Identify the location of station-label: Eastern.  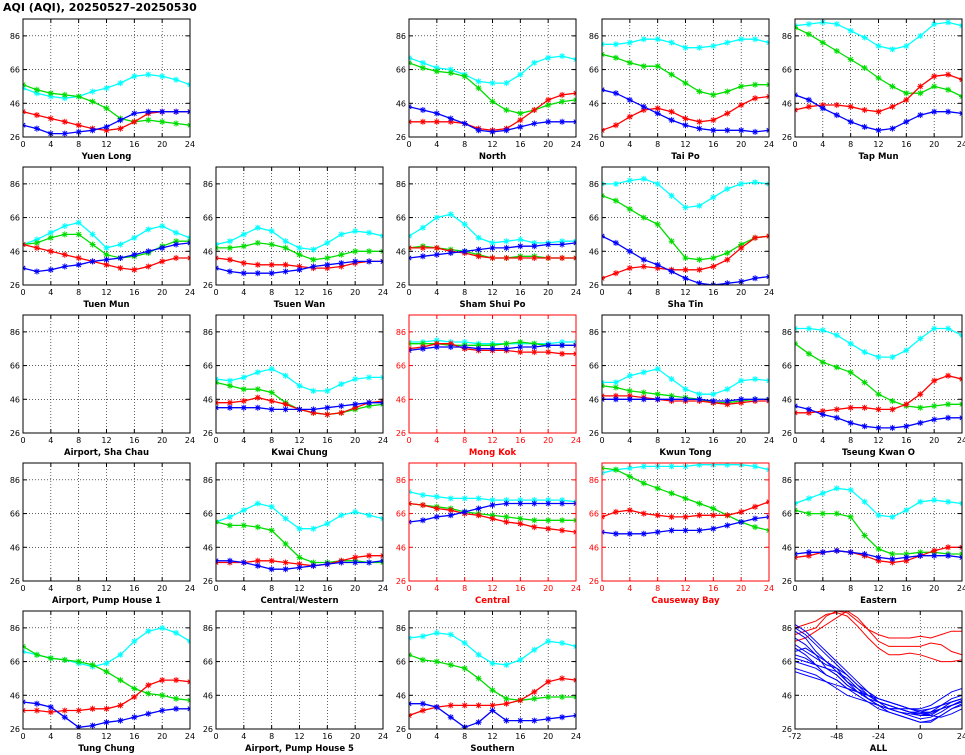
(878, 601).